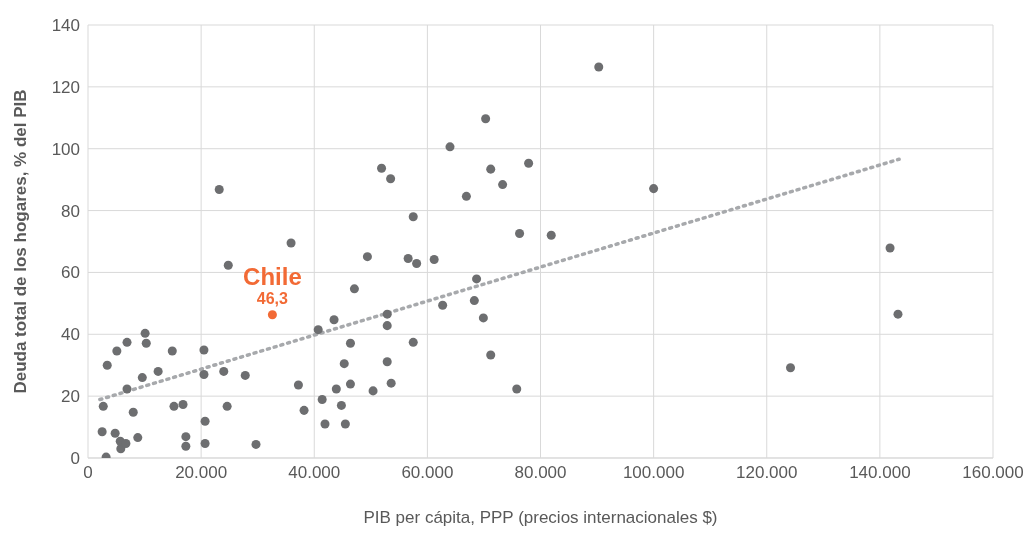 The height and width of the screenshot is (547, 1035). I want to click on x-axis-title: PIB per cápita, PPP (precios internacionales $), so click(540, 517).